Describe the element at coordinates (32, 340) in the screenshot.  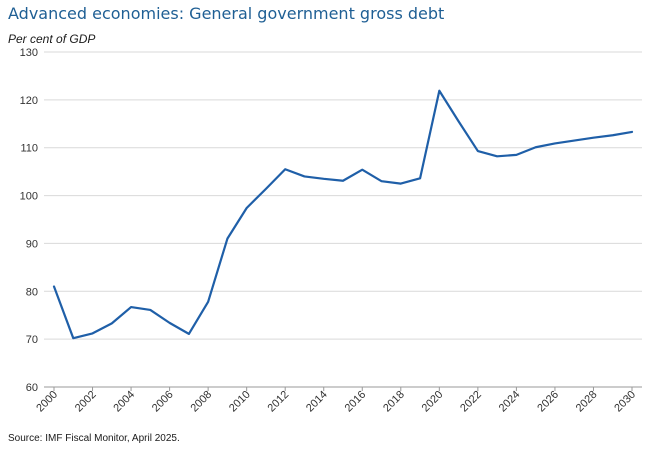
I see `y-tick-label: 70` at that location.